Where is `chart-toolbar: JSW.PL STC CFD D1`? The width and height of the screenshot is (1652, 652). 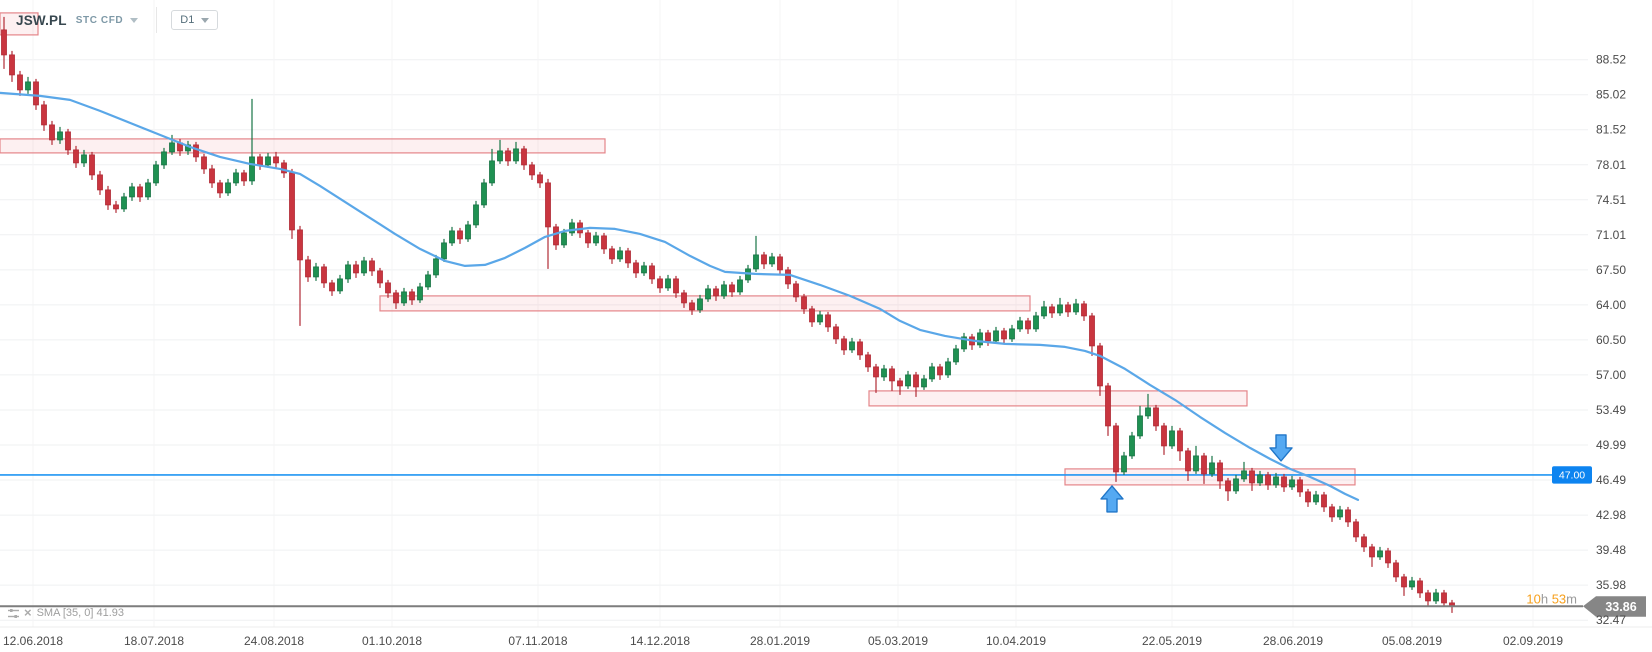
chart-toolbar: JSW.PL STC CFD D1 is located at coordinates (117, 20).